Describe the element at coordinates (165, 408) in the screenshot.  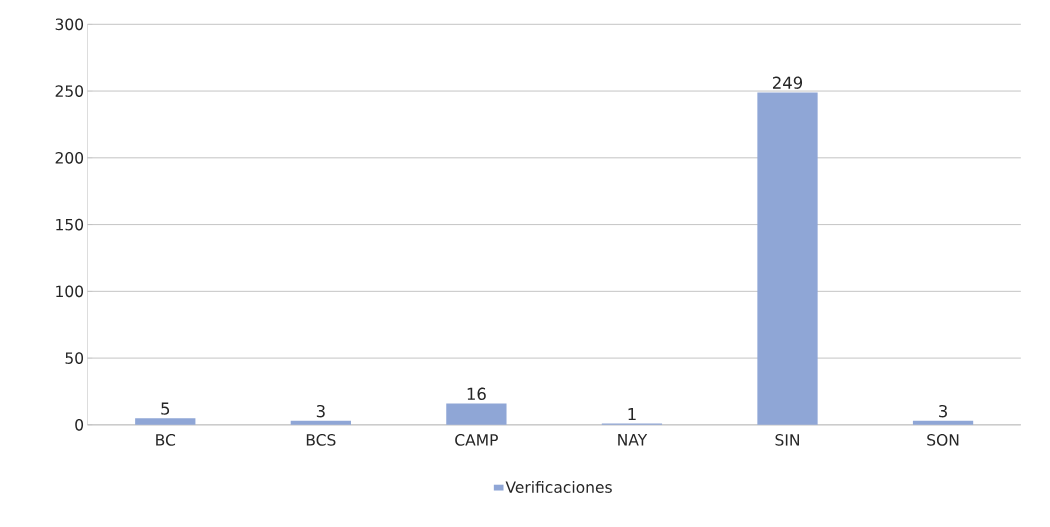
I see `data-label: 5` at that location.